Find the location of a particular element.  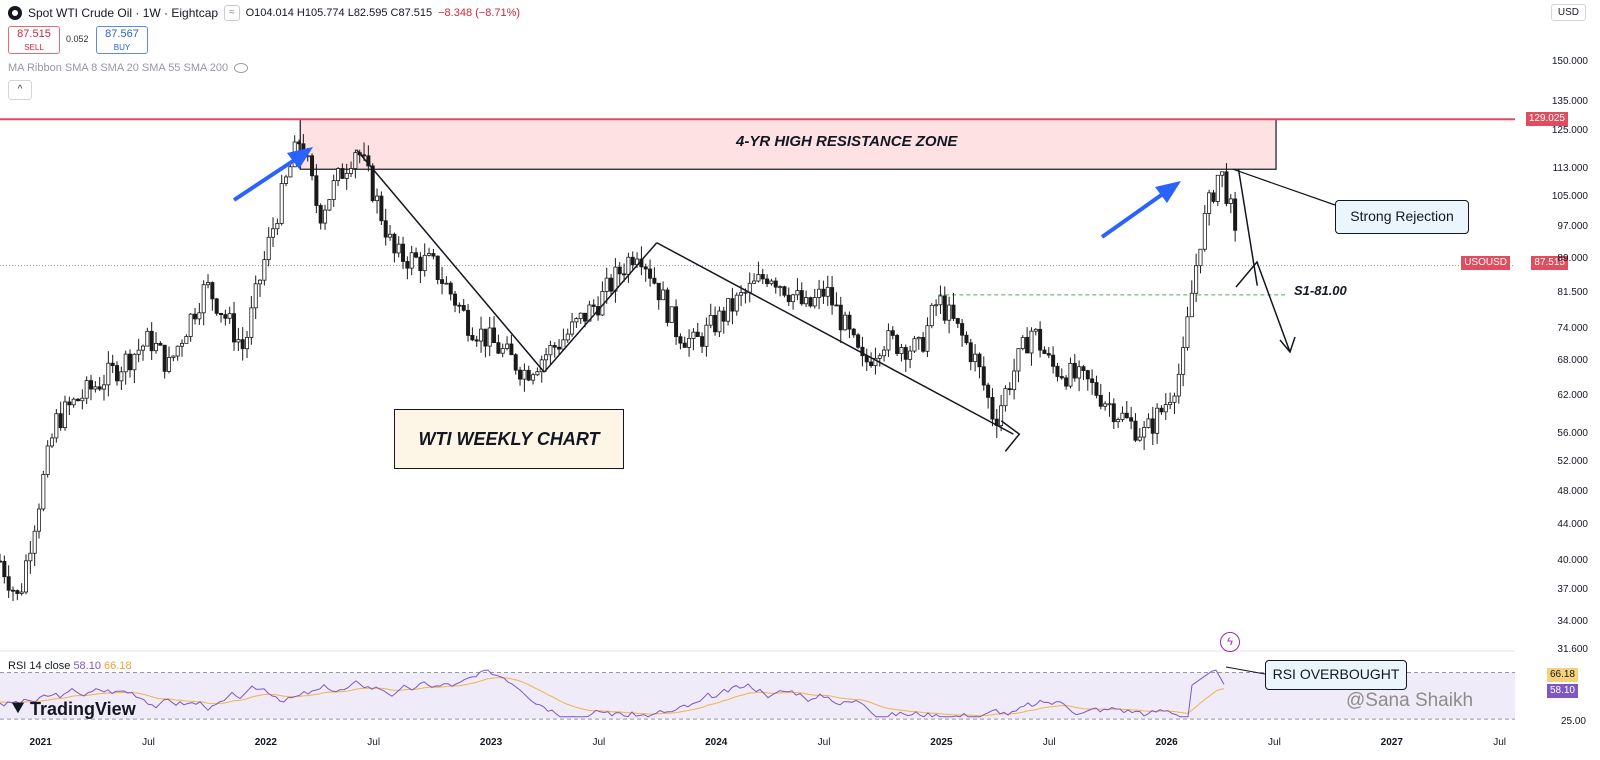

currency-button: USD is located at coordinates (1568, 12).